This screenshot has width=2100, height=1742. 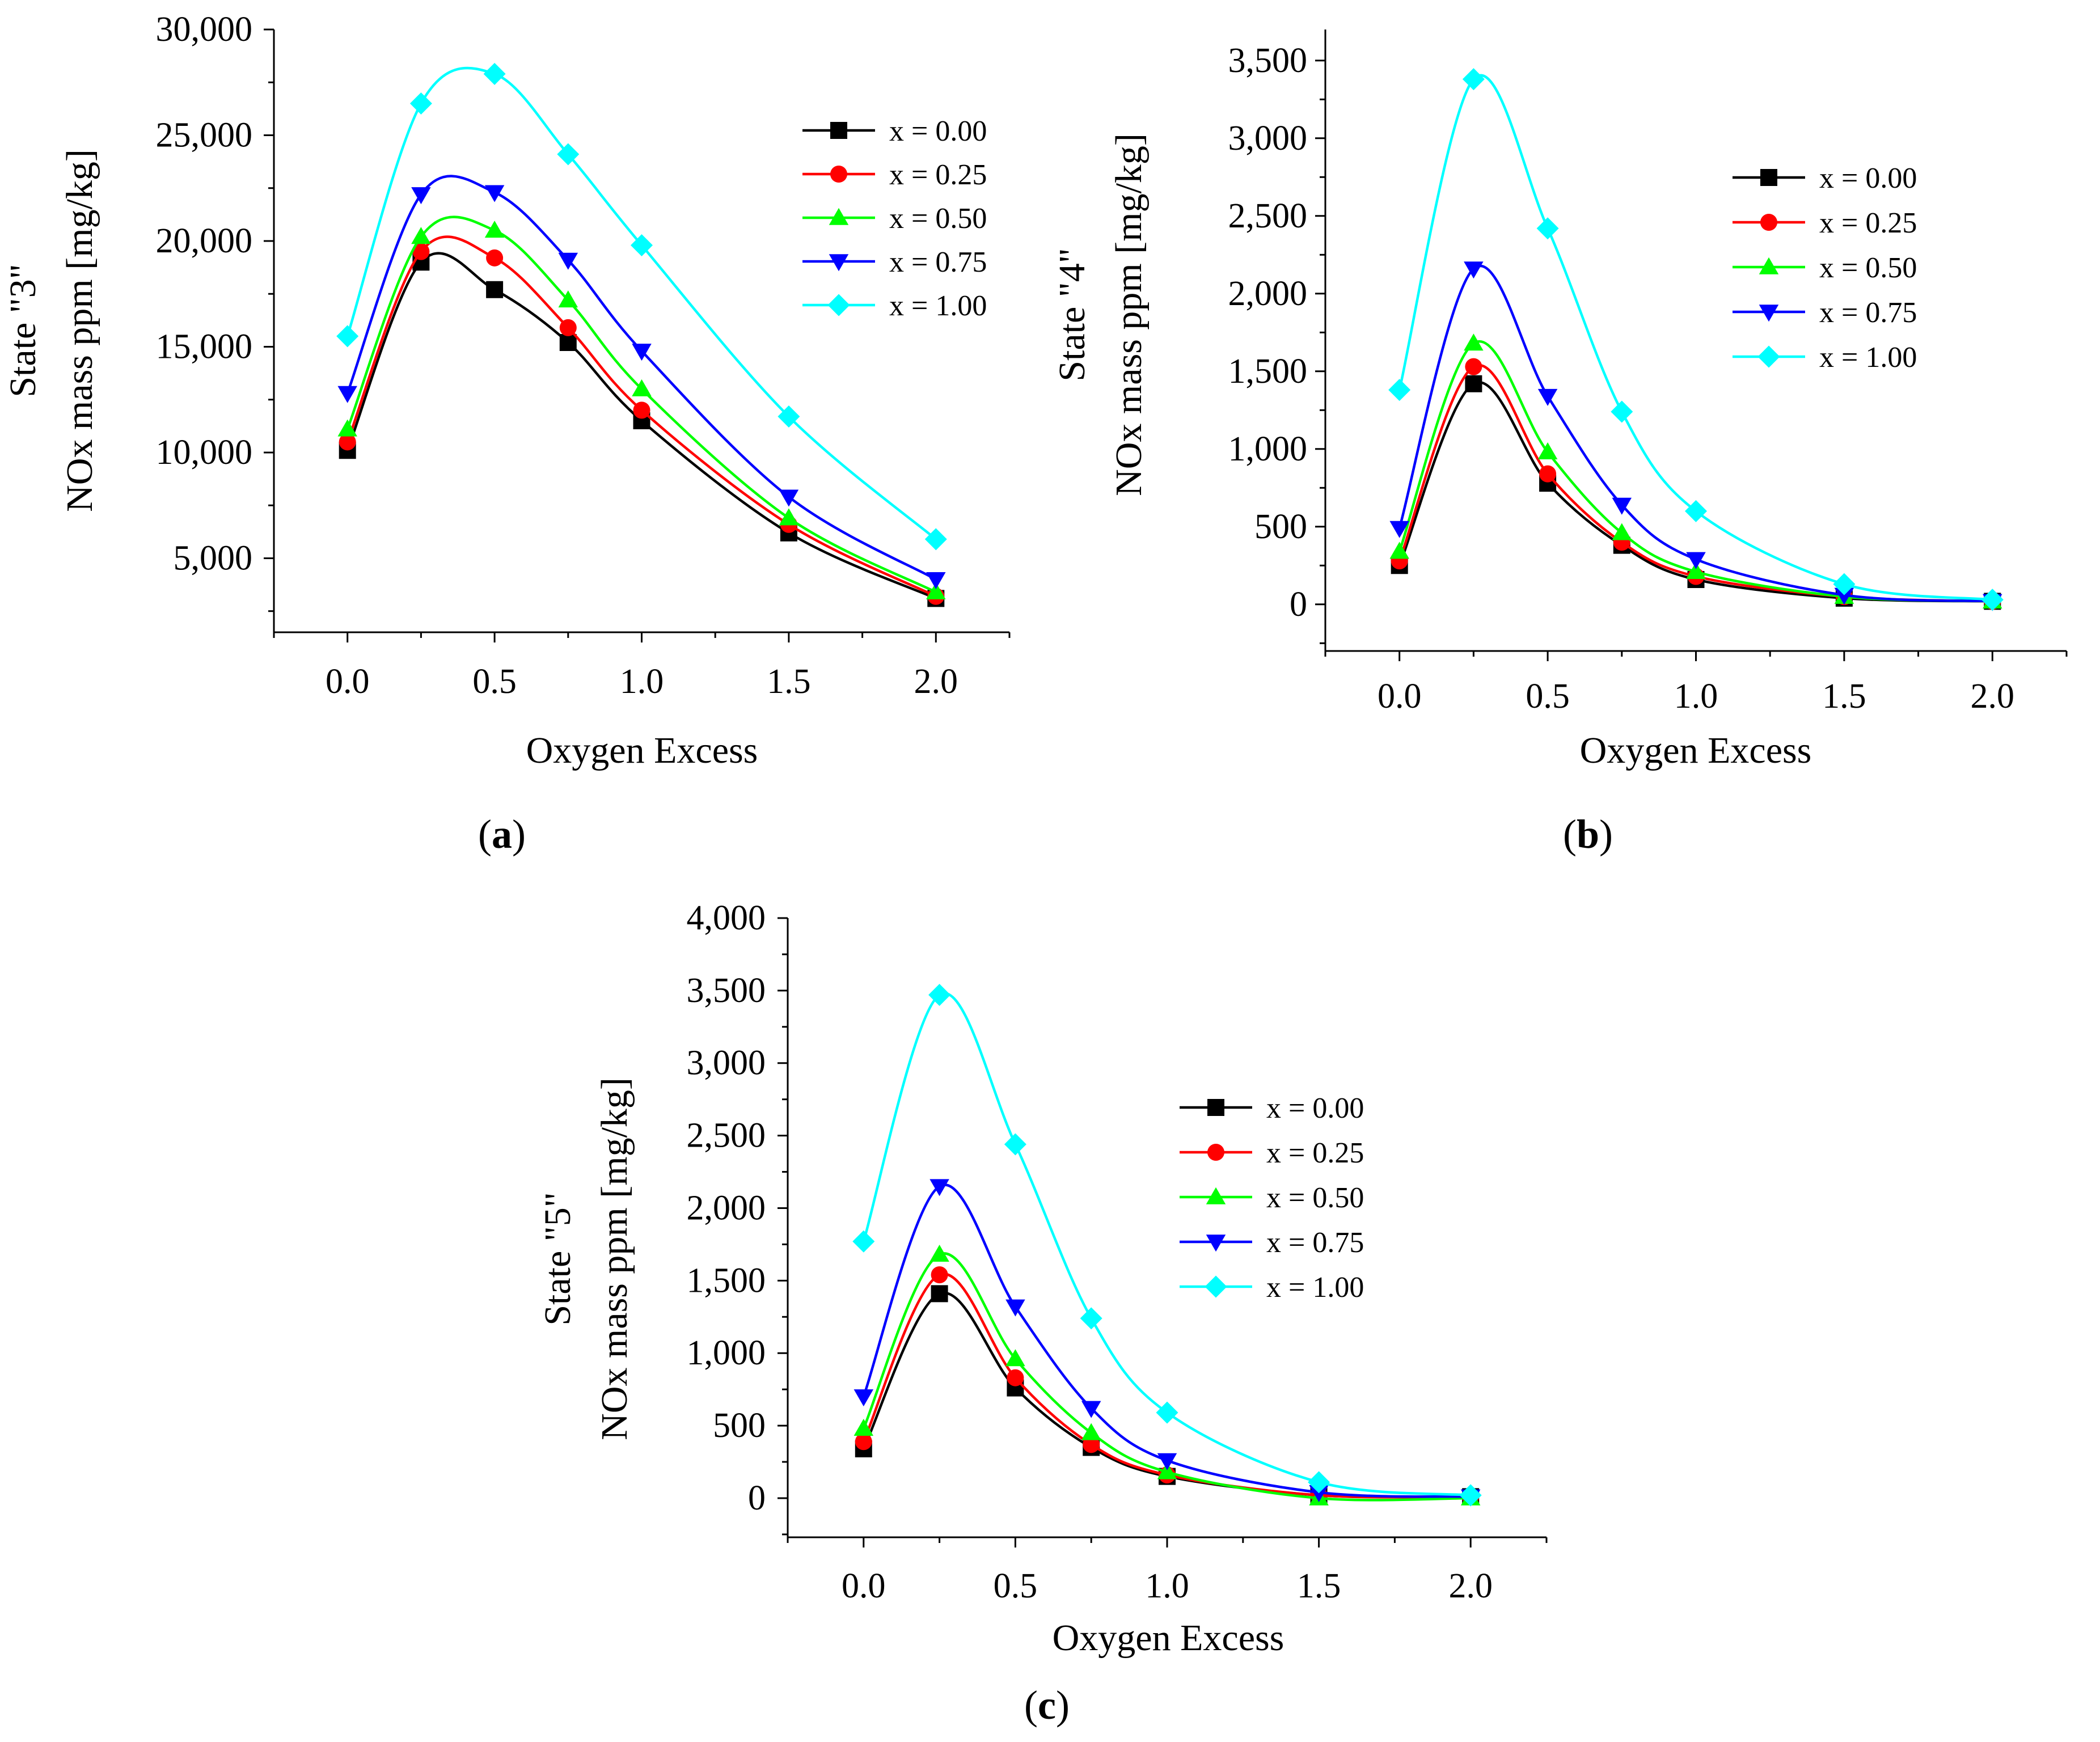 I want to click on caption-close-c: ), so click(x=1062, y=1705).